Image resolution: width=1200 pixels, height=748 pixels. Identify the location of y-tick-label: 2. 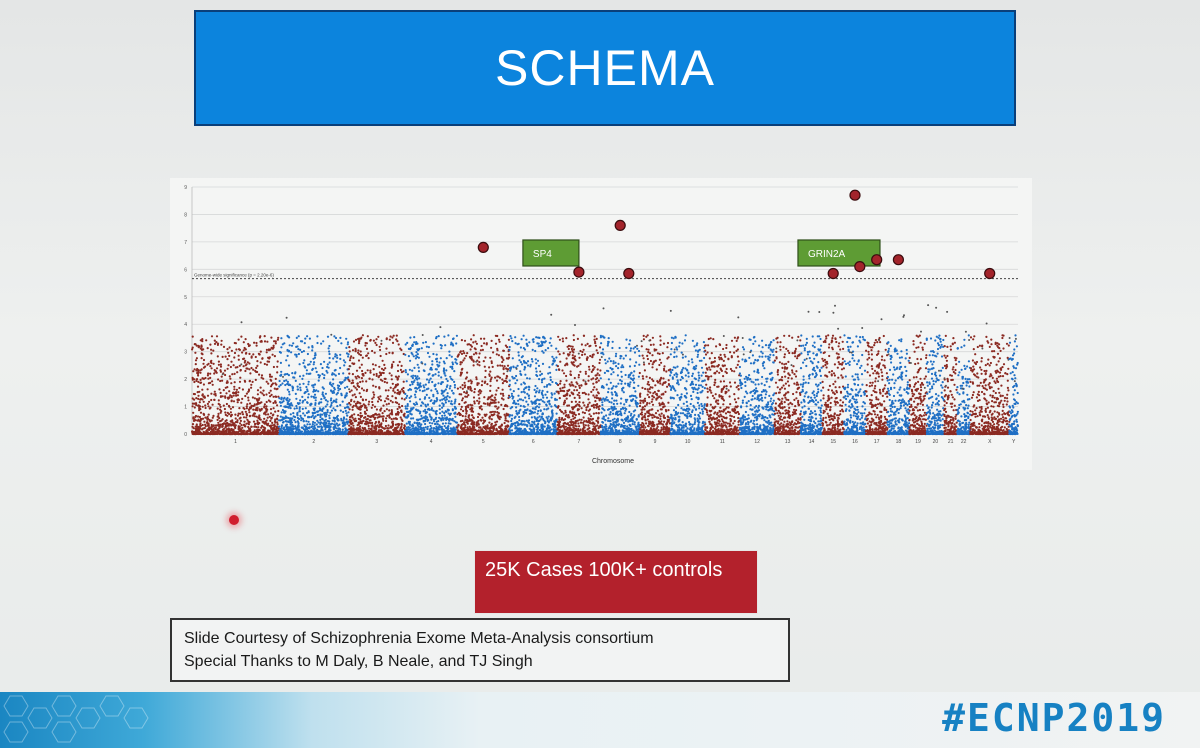
(185, 380).